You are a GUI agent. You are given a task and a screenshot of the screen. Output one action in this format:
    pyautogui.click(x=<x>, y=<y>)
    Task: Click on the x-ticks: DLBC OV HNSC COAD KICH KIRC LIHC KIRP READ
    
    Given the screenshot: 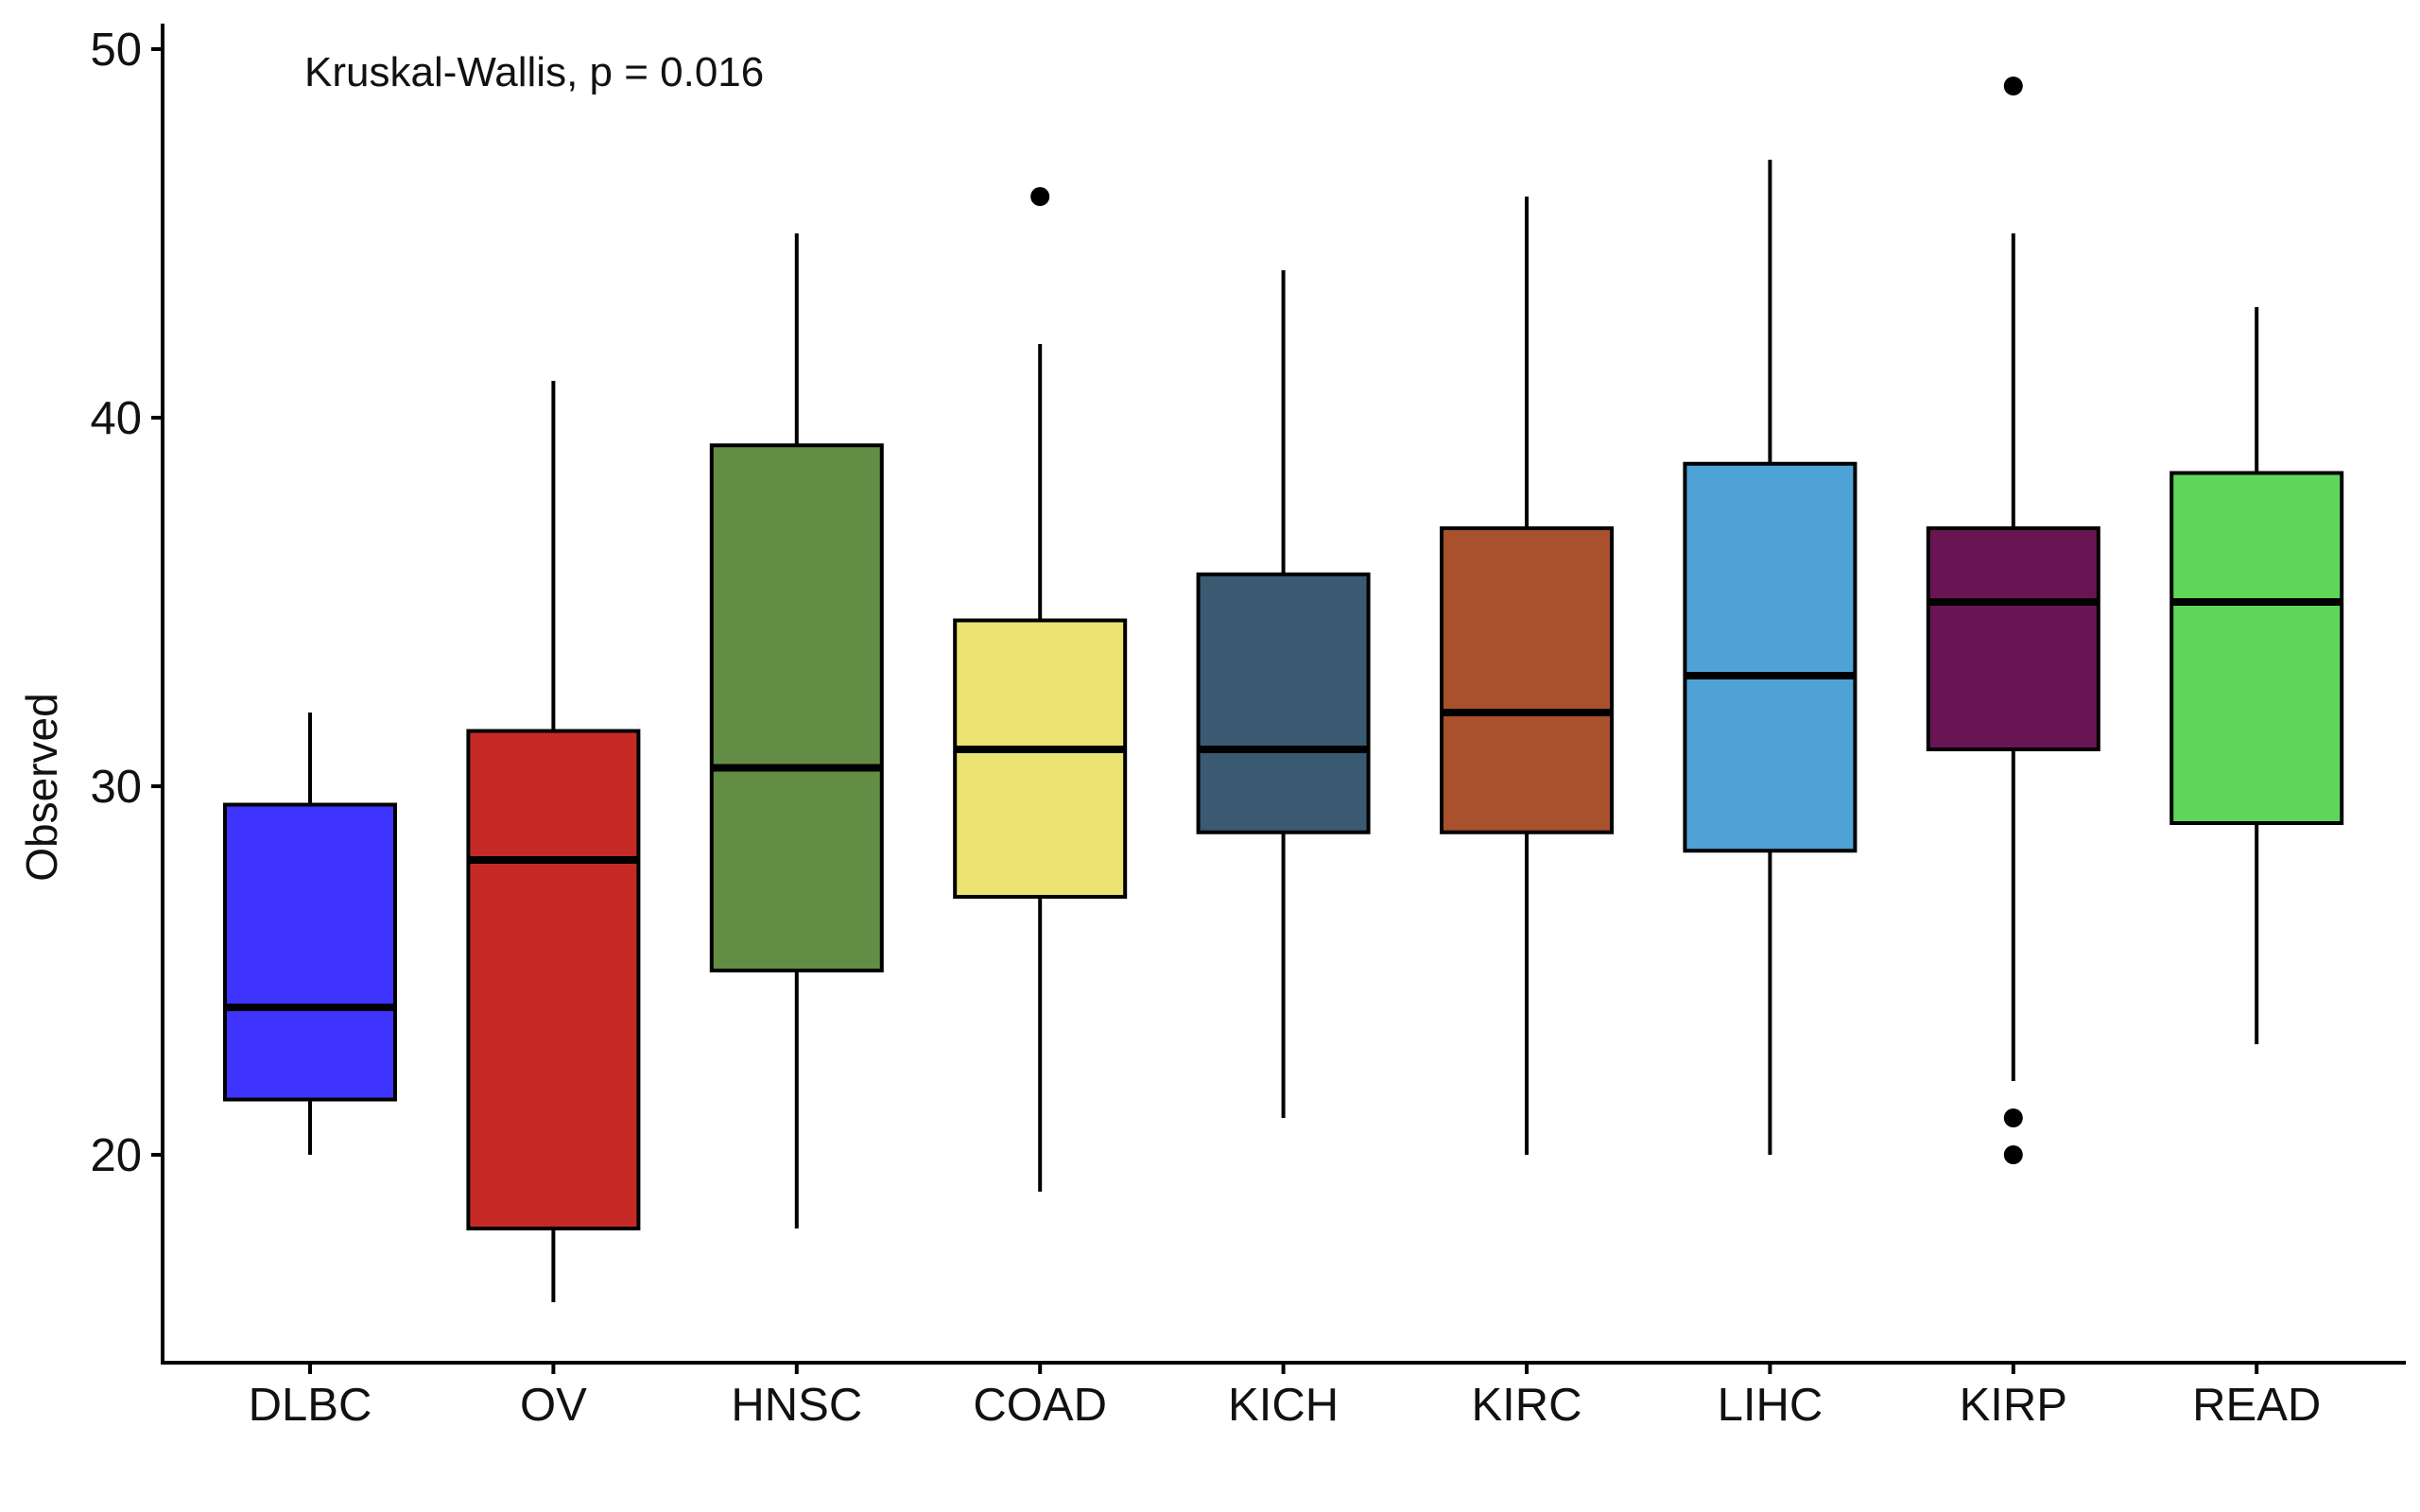 What is the action you would take?
    pyautogui.click(x=1285, y=1397)
    